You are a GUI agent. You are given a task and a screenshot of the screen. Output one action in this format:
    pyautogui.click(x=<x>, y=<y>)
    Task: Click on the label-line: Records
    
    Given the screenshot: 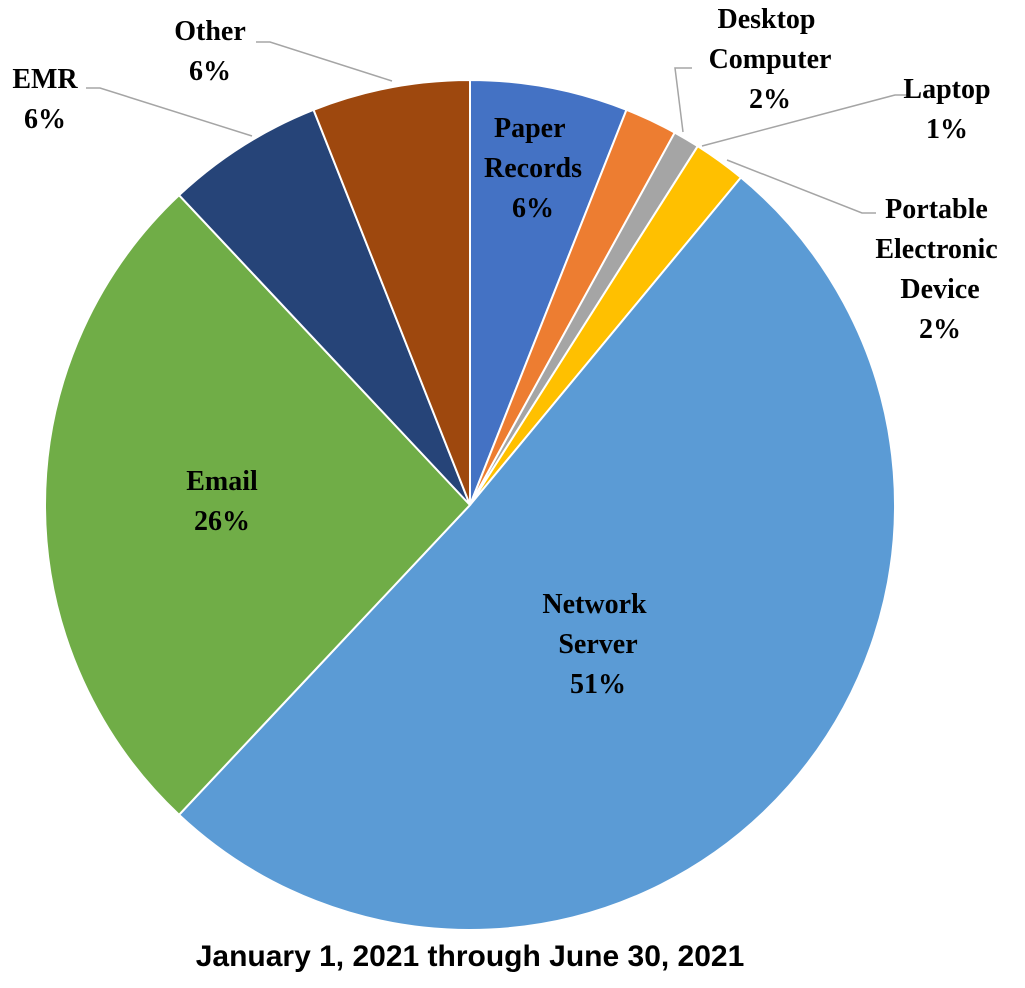 What is the action you would take?
    pyautogui.click(x=533, y=168)
    